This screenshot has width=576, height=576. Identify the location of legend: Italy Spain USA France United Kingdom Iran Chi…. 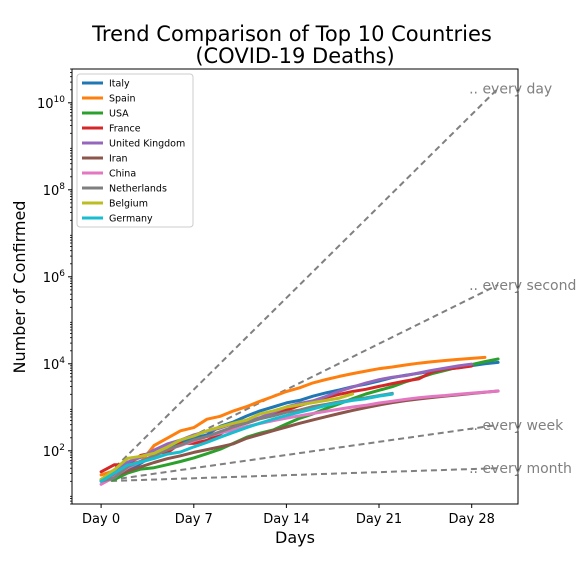
(135, 150).